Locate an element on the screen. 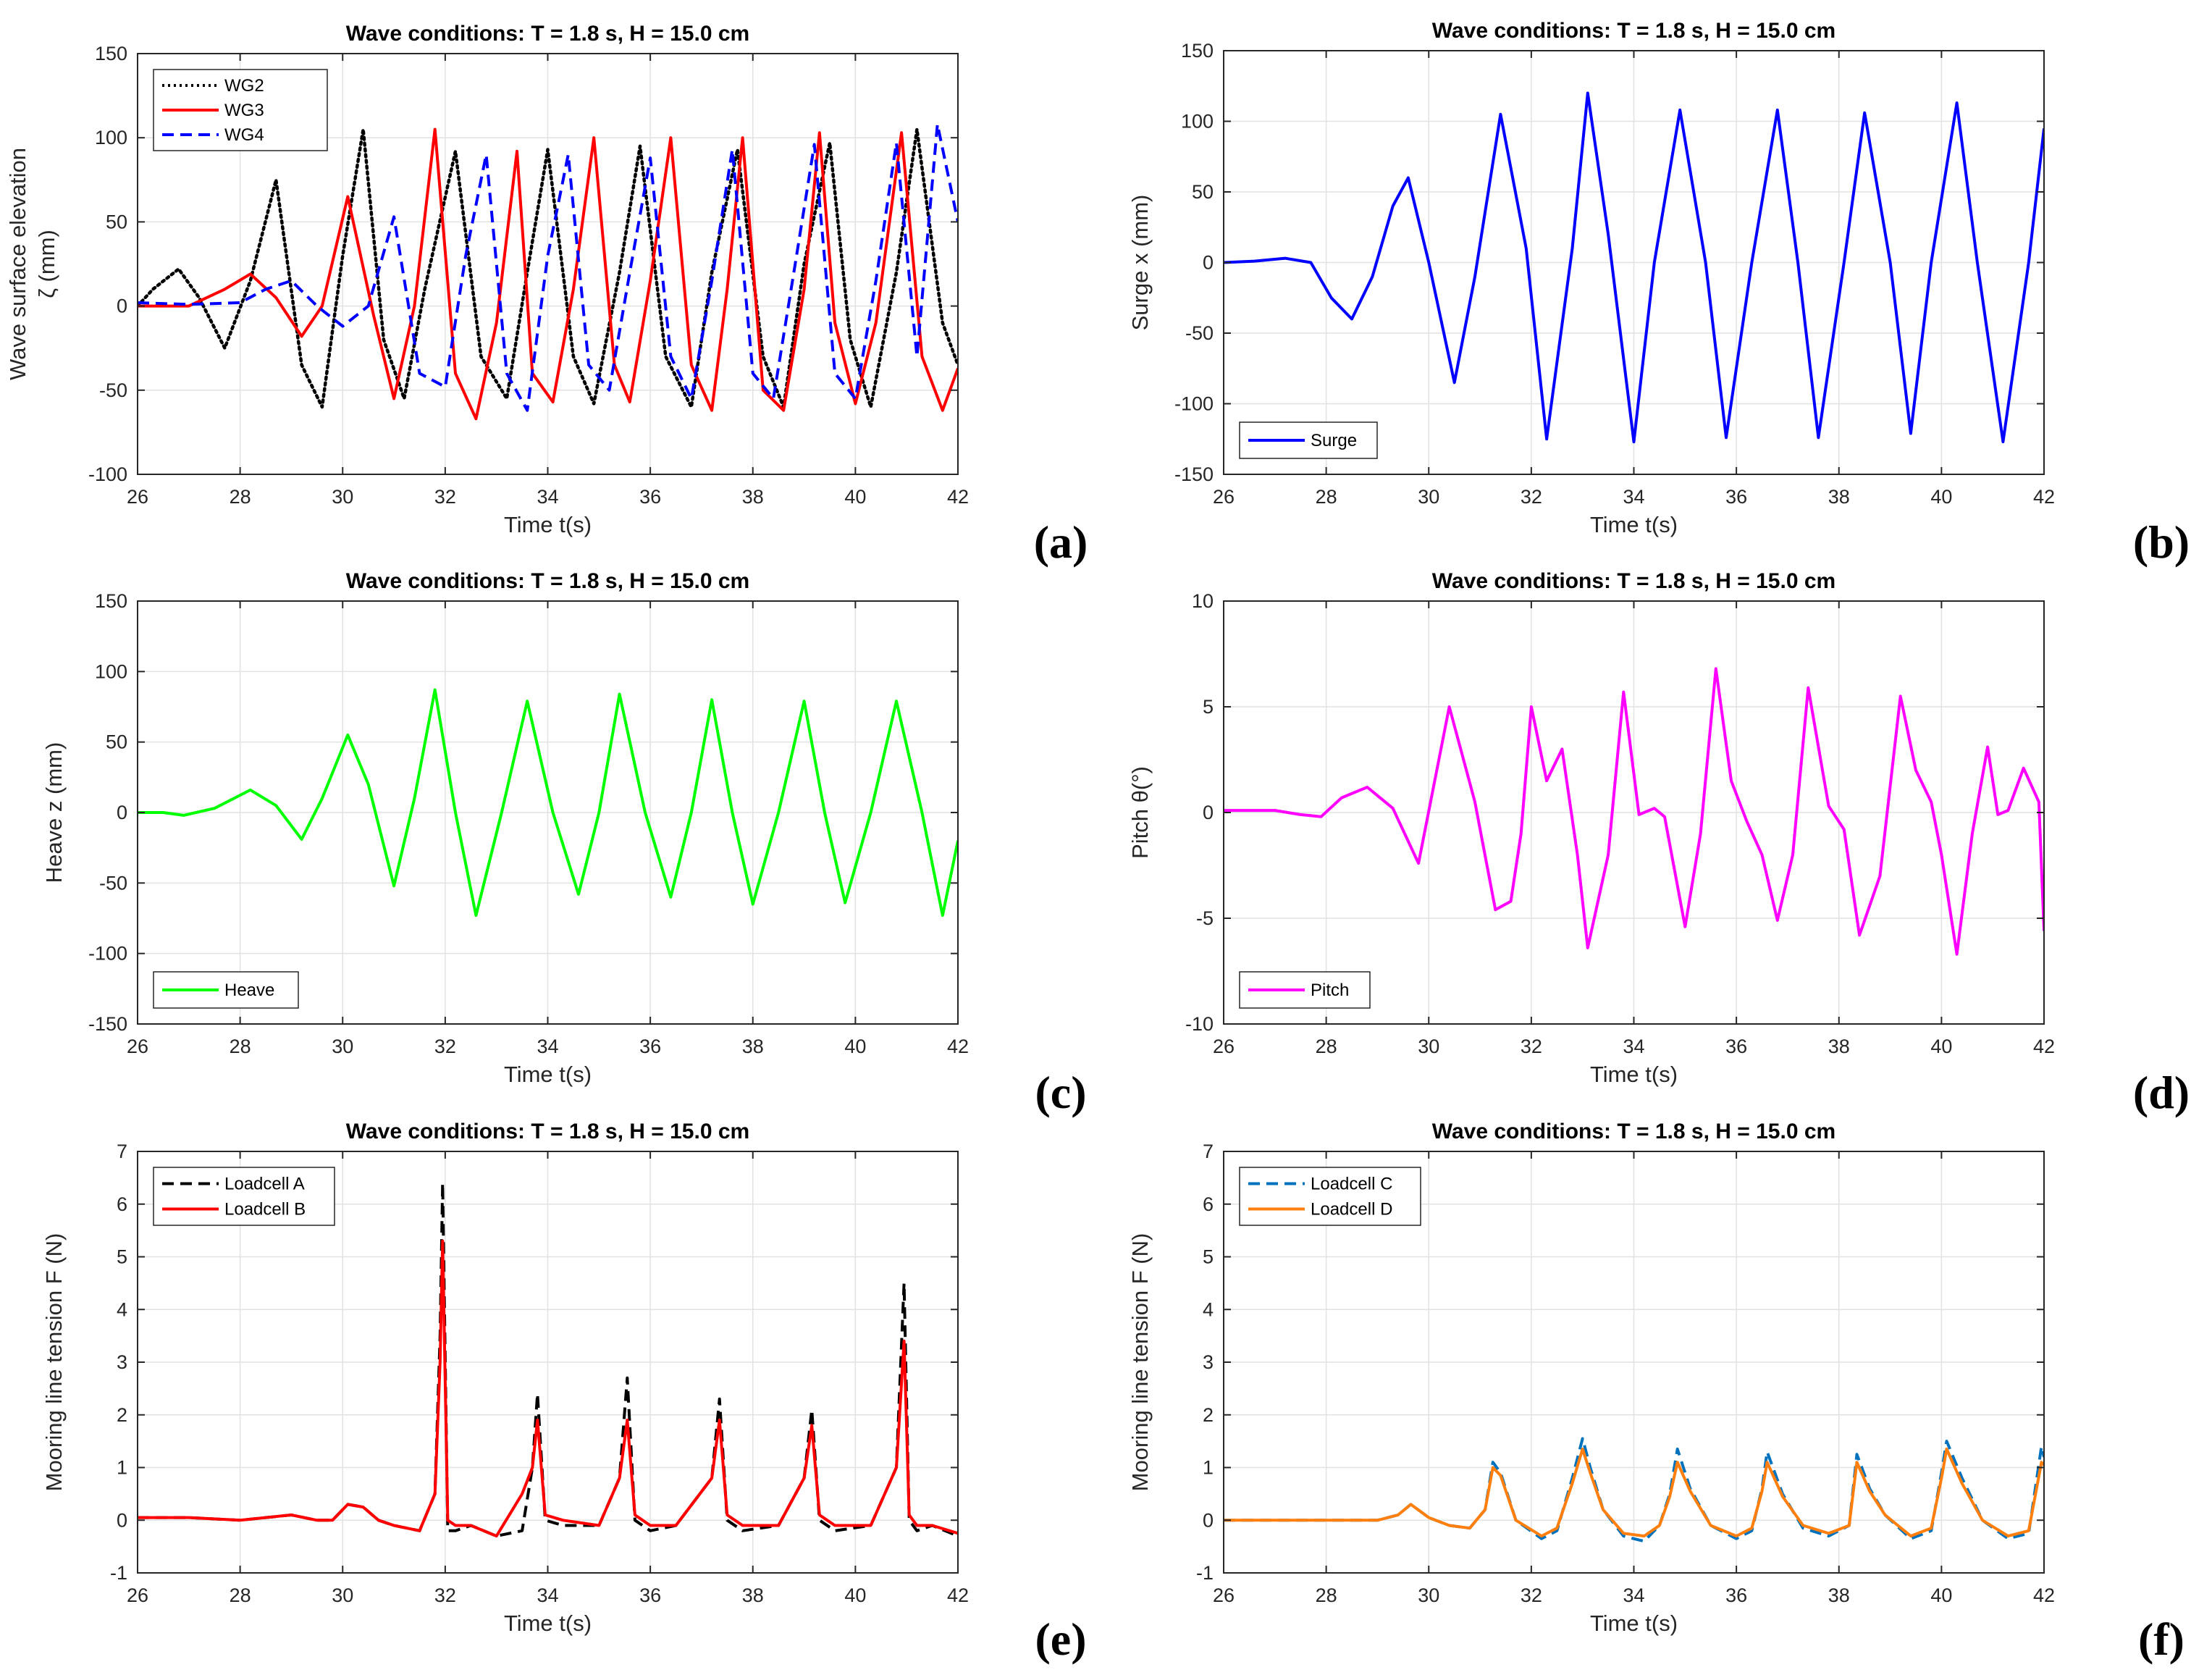  y-axis-label: Mooring line tension F (N) is located at coordinates (1140, 1362).